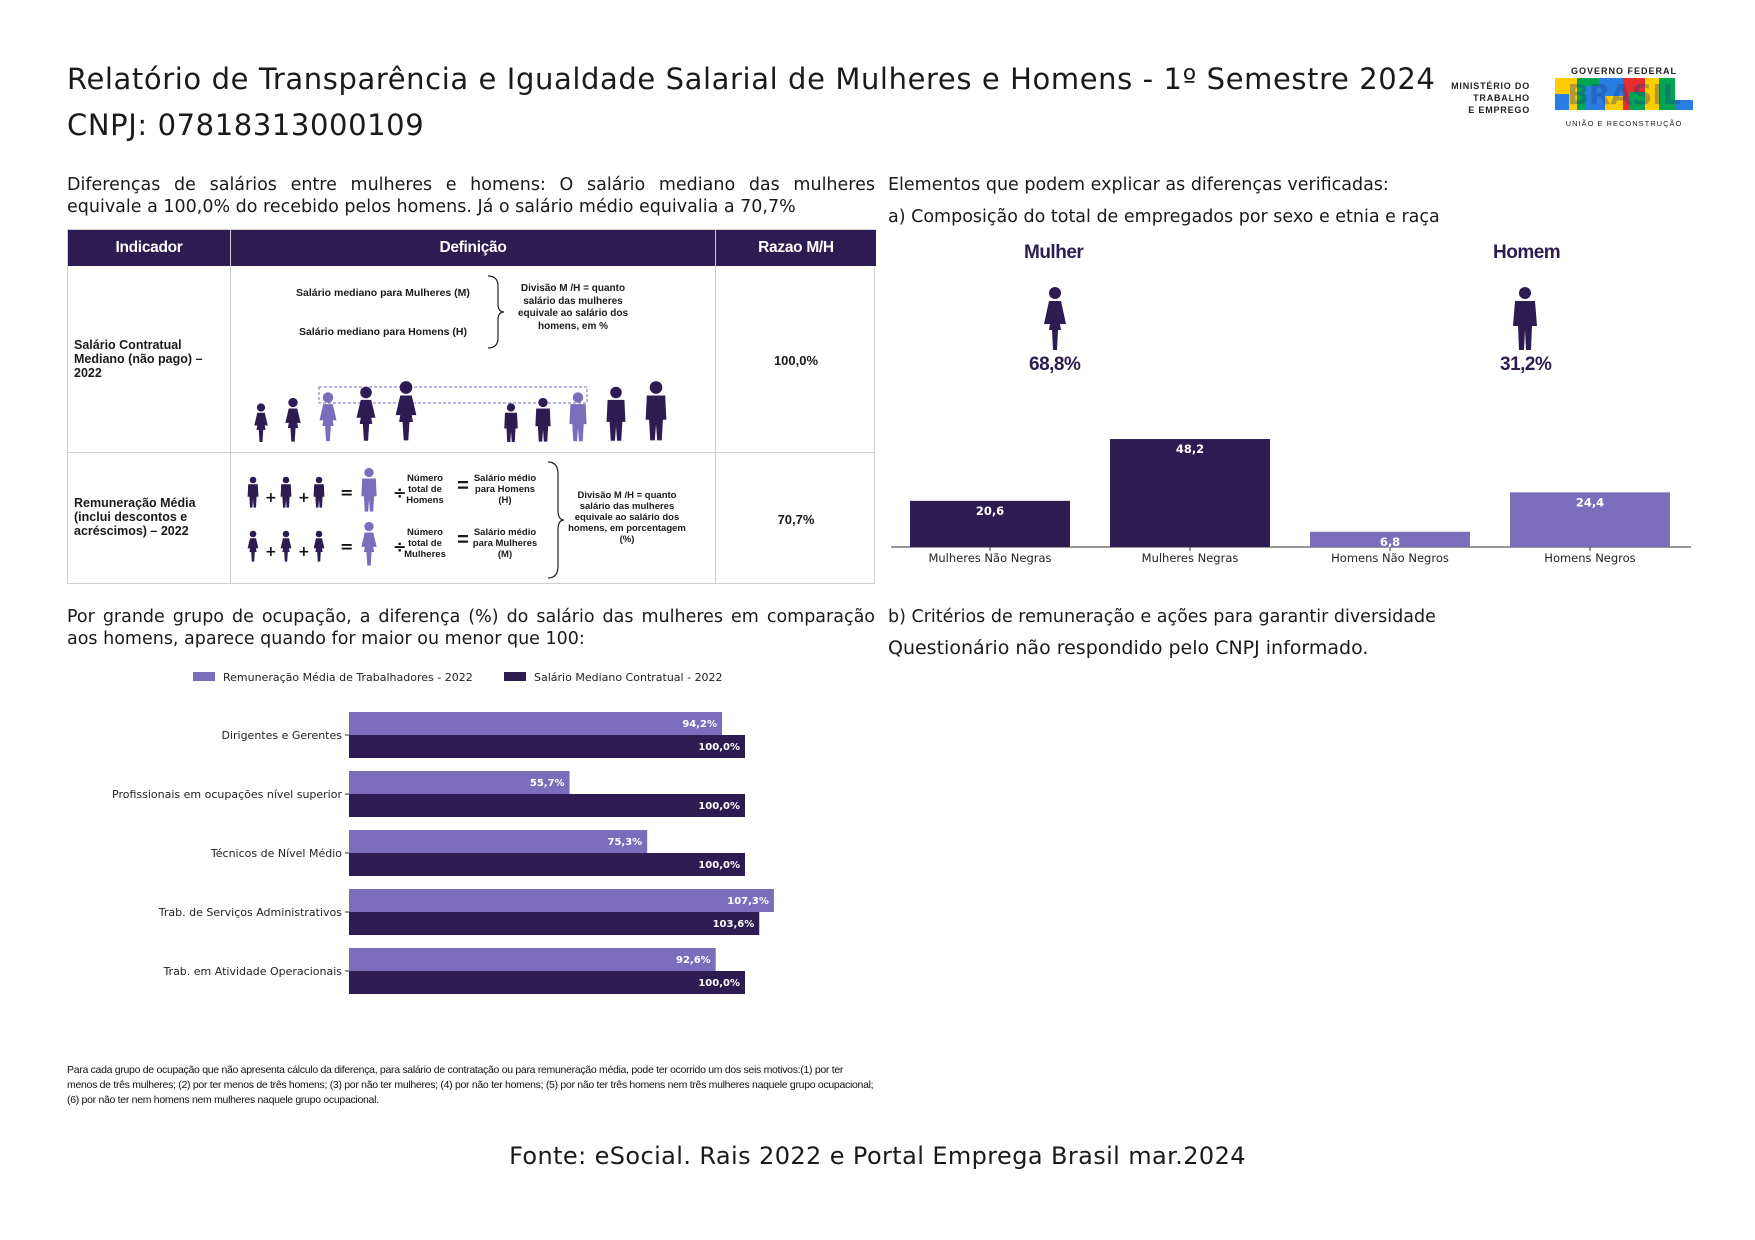 The height and width of the screenshot is (1240, 1755). I want to click on man-label: Homem, so click(1527, 252).